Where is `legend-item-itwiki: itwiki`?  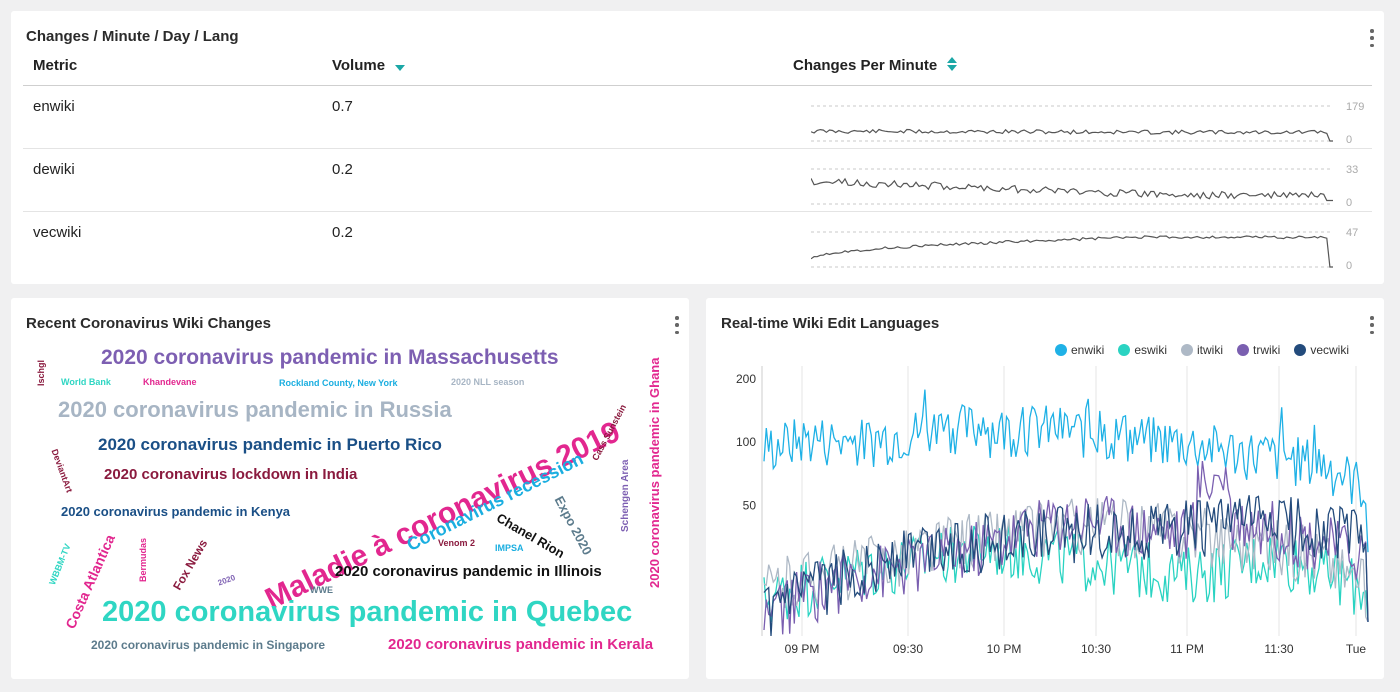
legend-item-itwiki: itwiki is located at coordinates (1202, 350).